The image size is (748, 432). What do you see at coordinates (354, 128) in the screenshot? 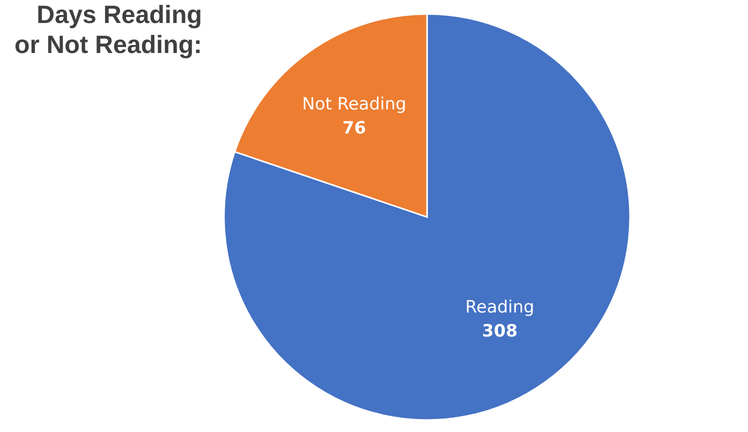
I see `data-label: 76` at bounding box center [354, 128].